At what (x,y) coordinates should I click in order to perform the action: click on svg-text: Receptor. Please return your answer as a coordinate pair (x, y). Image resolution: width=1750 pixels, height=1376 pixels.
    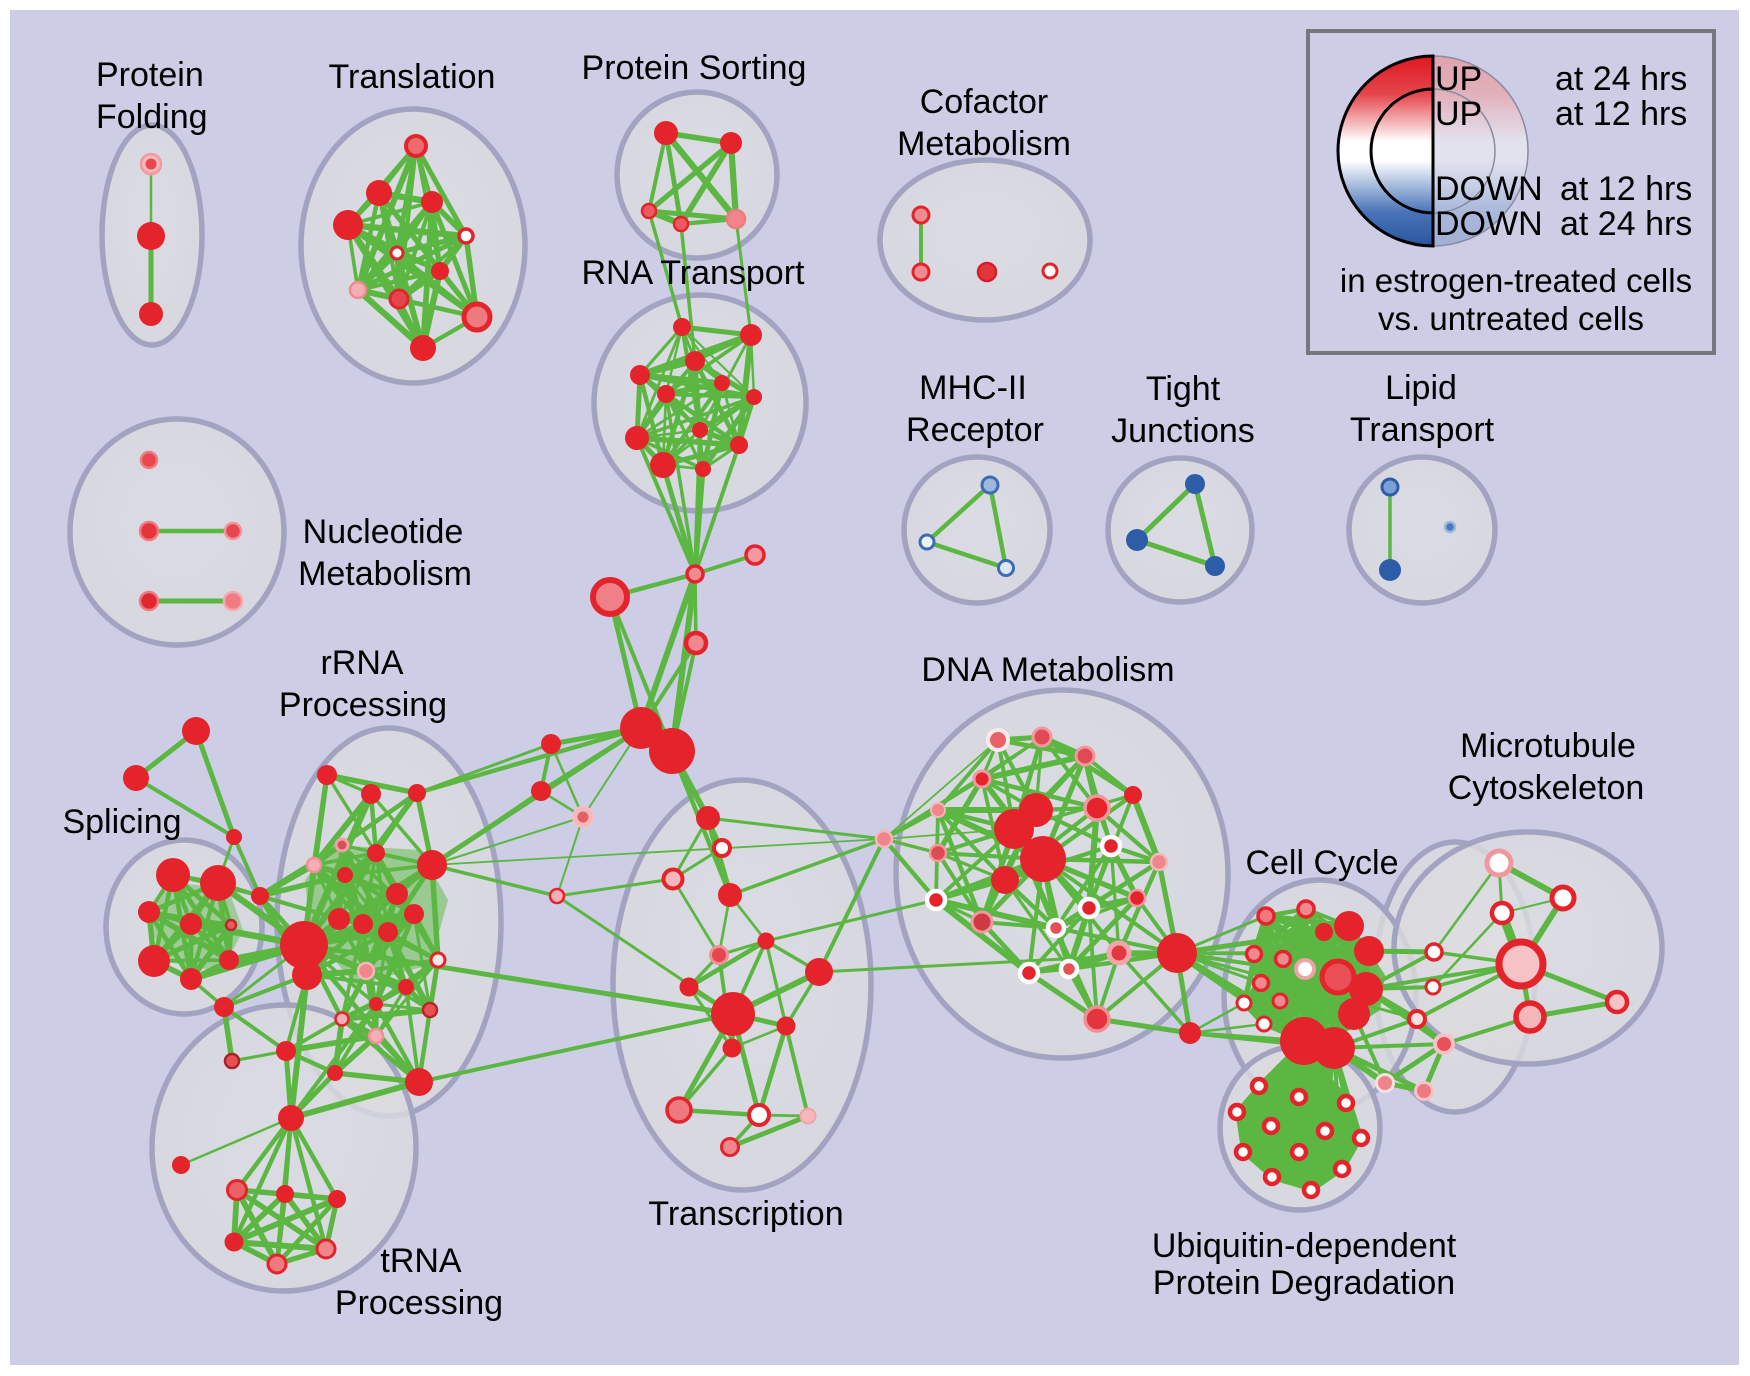
    Looking at the image, I should click on (975, 430).